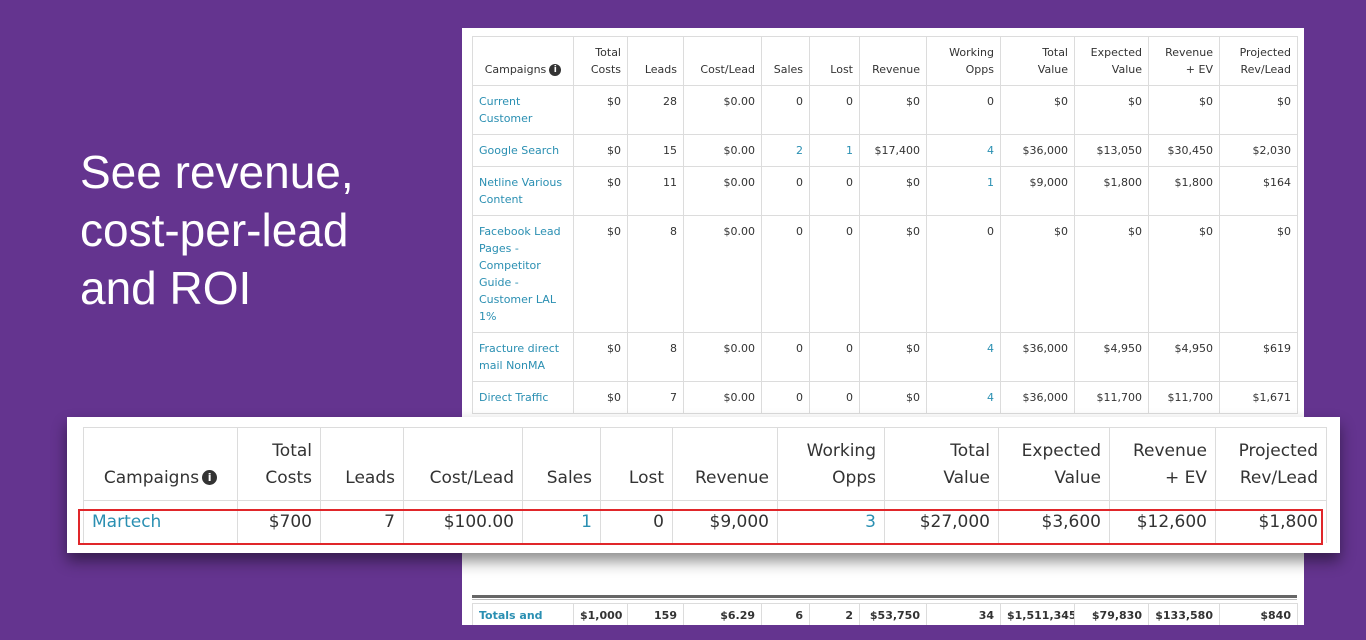 This screenshot has width=1366, height=640. Describe the element at coordinates (893, 614) in the screenshot. I see `totals-cell-revenue: $53,750` at that location.